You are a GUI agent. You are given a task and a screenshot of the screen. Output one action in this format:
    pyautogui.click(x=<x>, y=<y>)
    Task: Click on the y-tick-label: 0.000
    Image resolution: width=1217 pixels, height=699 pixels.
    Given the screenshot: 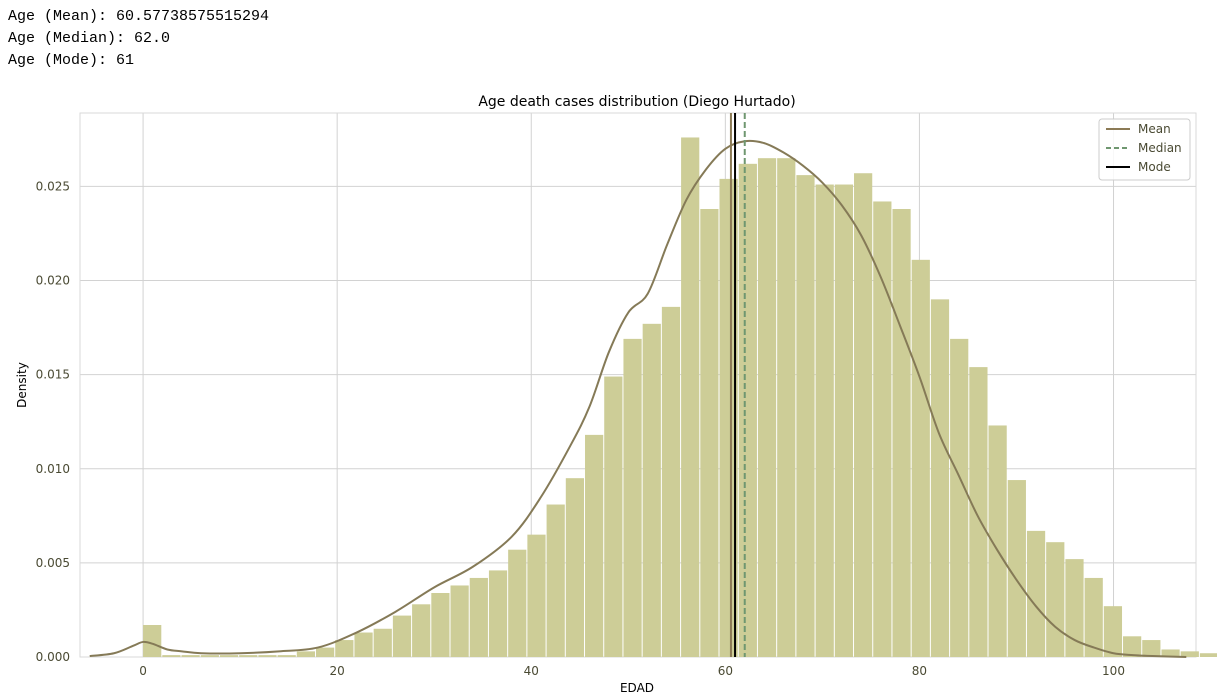 What is the action you would take?
    pyautogui.click(x=53, y=657)
    